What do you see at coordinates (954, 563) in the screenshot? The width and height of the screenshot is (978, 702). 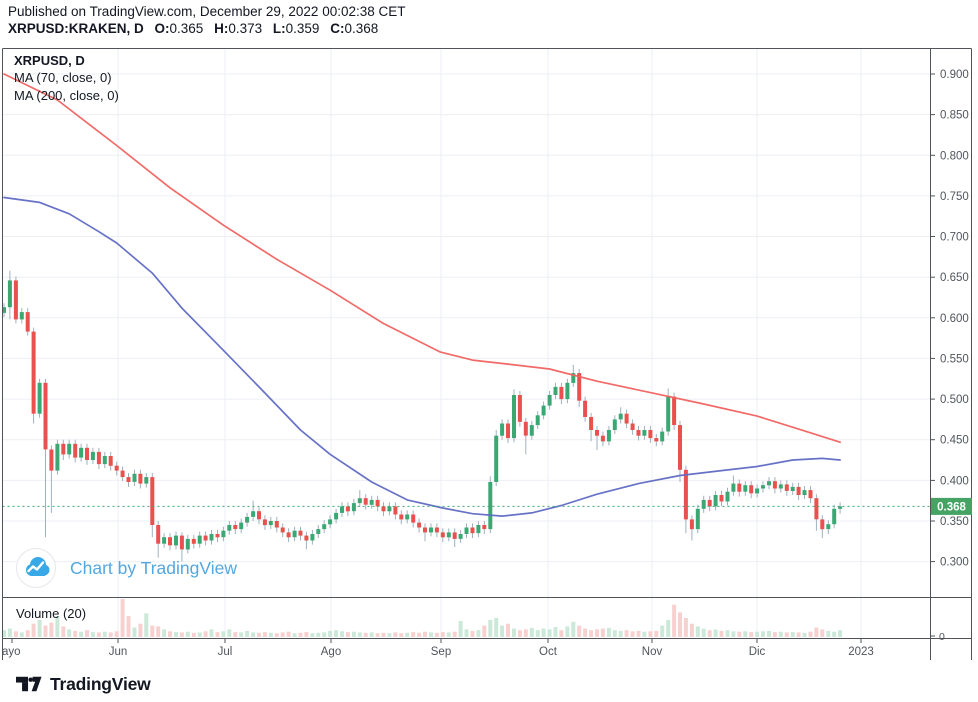 I see `price-tick-label: 0.300` at bounding box center [954, 563].